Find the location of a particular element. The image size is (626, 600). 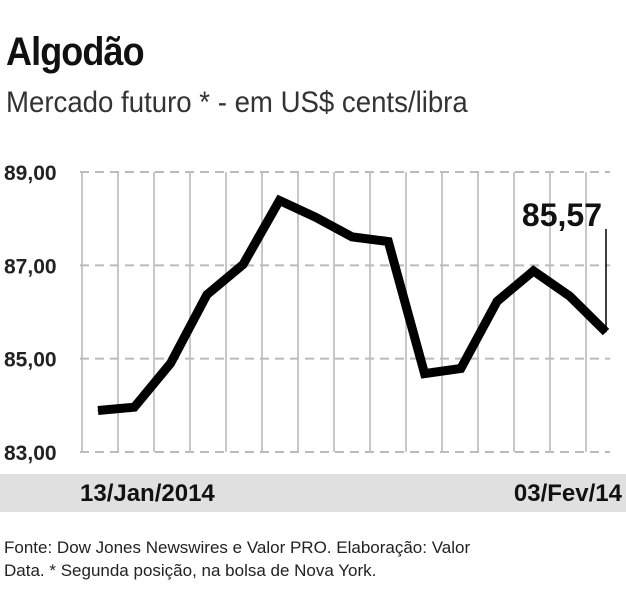

x-label-start: 13/Jan/2014 is located at coordinates (147, 493).